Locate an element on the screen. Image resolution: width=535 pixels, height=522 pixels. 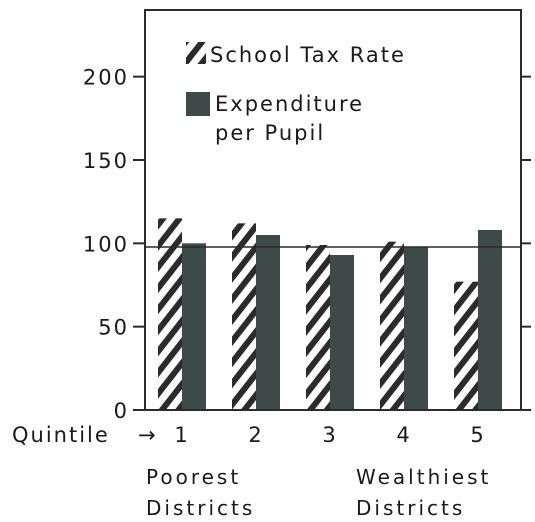
x-tick-label: 1 is located at coordinates (181, 435).